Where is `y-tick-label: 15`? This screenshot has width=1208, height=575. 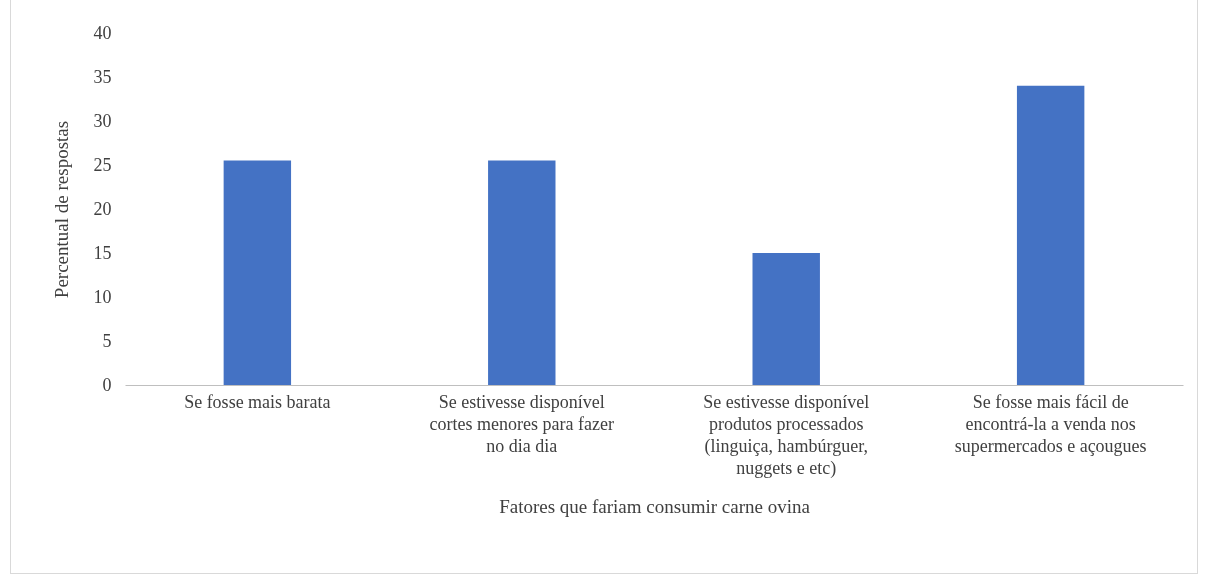 y-tick-label: 15 is located at coordinates (102, 252).